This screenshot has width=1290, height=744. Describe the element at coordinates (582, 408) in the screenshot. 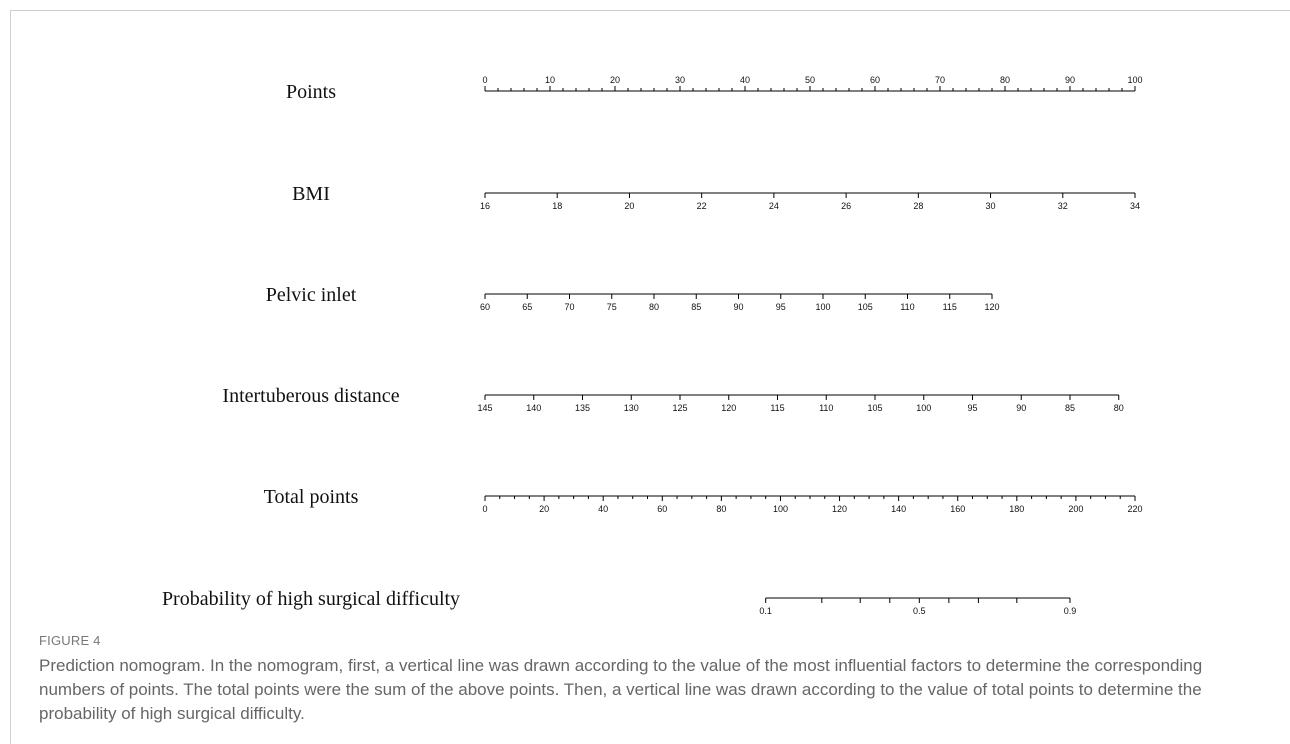

I see `tick-label: 135` at that location.